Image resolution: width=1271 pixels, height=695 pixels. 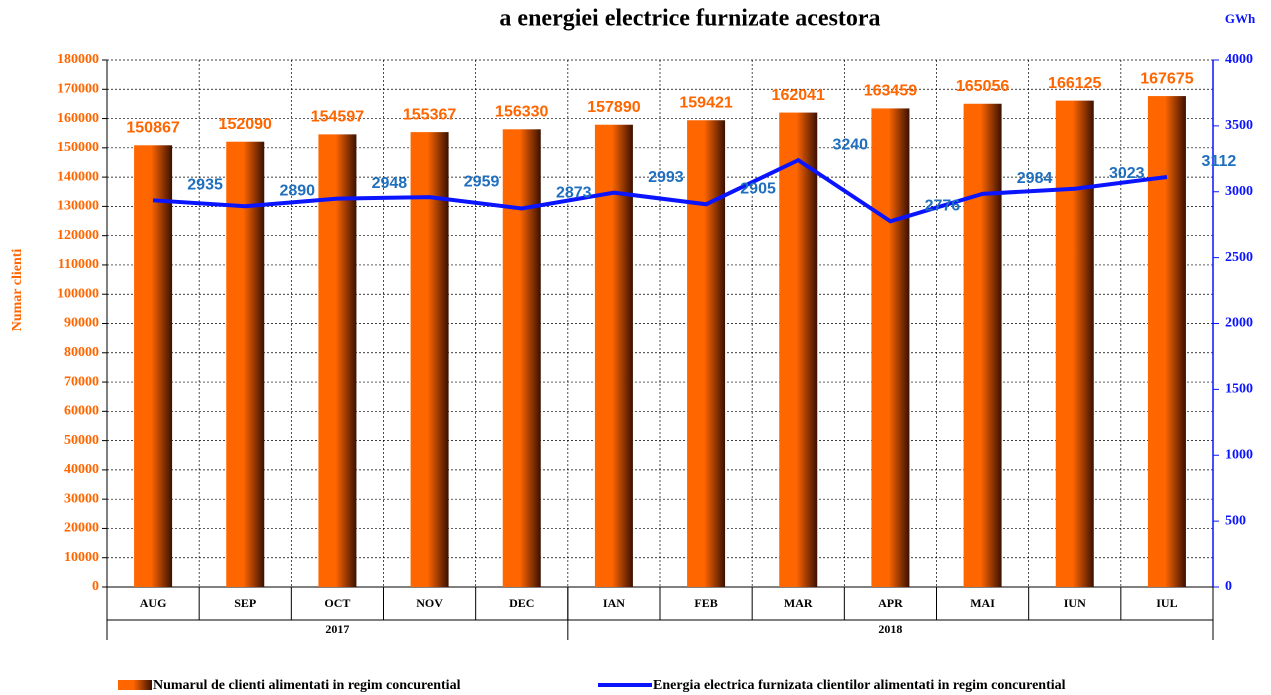 I want to click on y-tick-label: 110000, so click(x=78, y=264).